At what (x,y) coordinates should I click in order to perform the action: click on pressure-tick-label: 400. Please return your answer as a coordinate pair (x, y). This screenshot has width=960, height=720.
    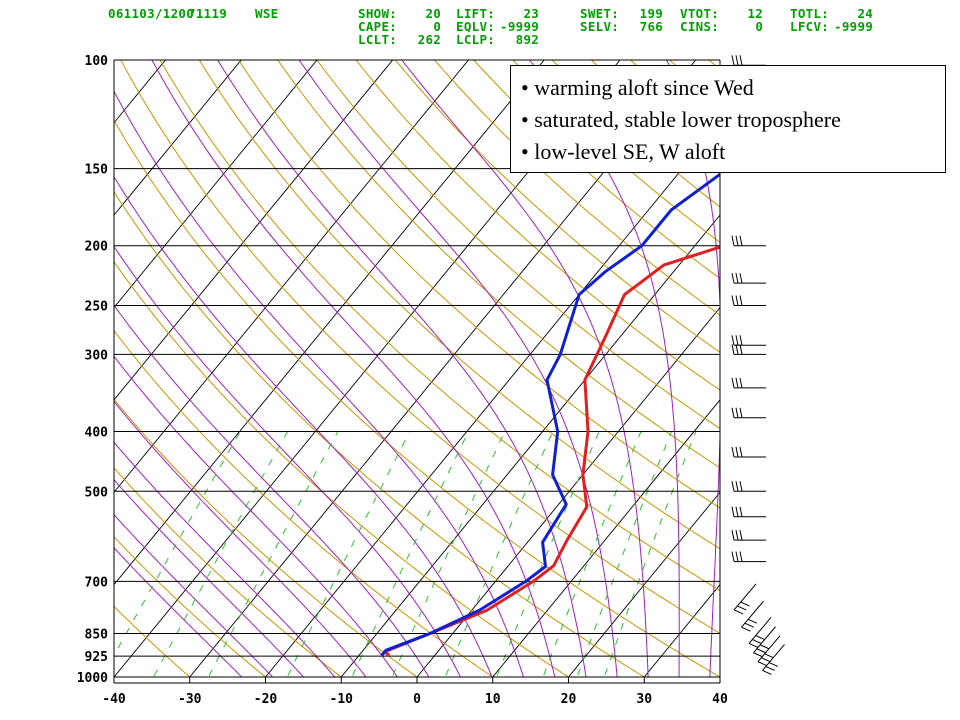
    Looking at the image, I should click on (97, 432).